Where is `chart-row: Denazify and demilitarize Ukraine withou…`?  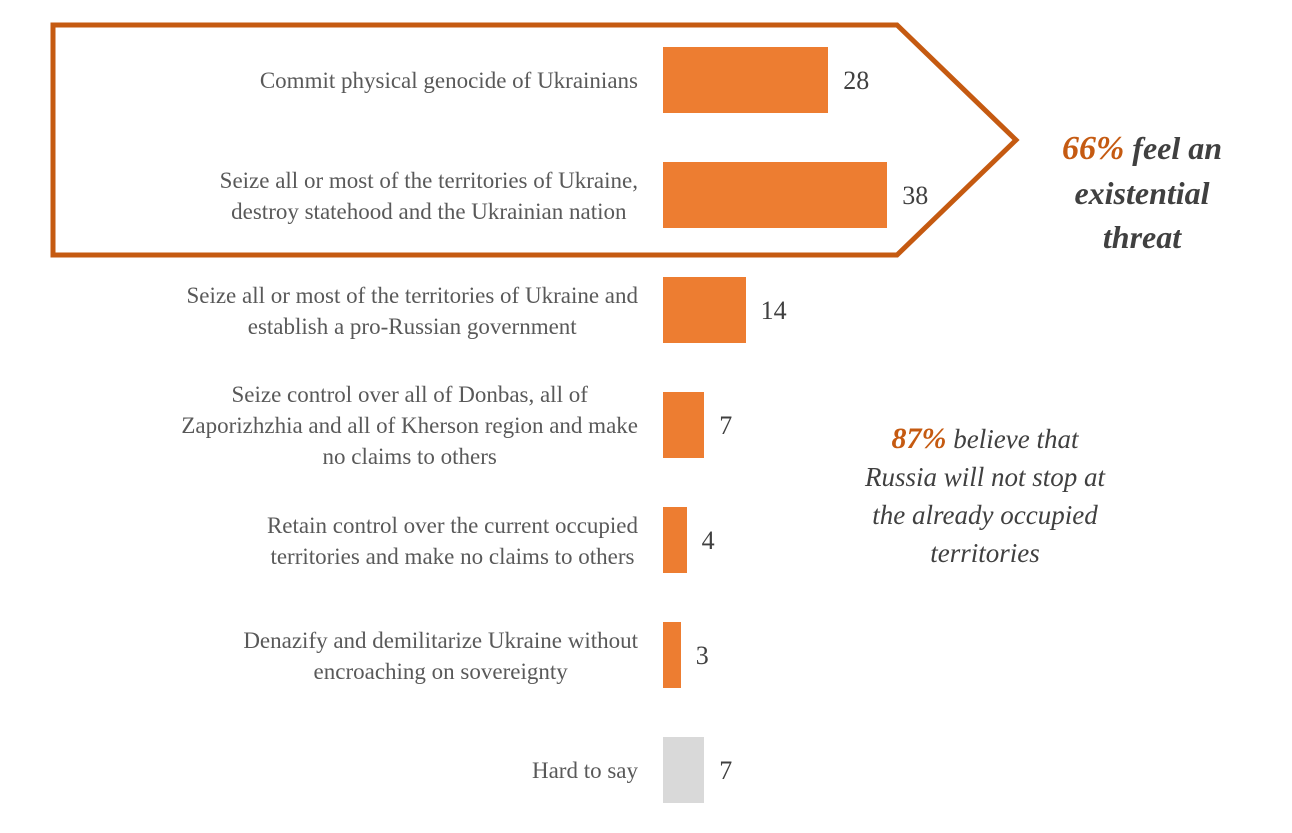
chart-row: Denazify and demilitarize Ukraine withou… is located at coordinates (646, 655).